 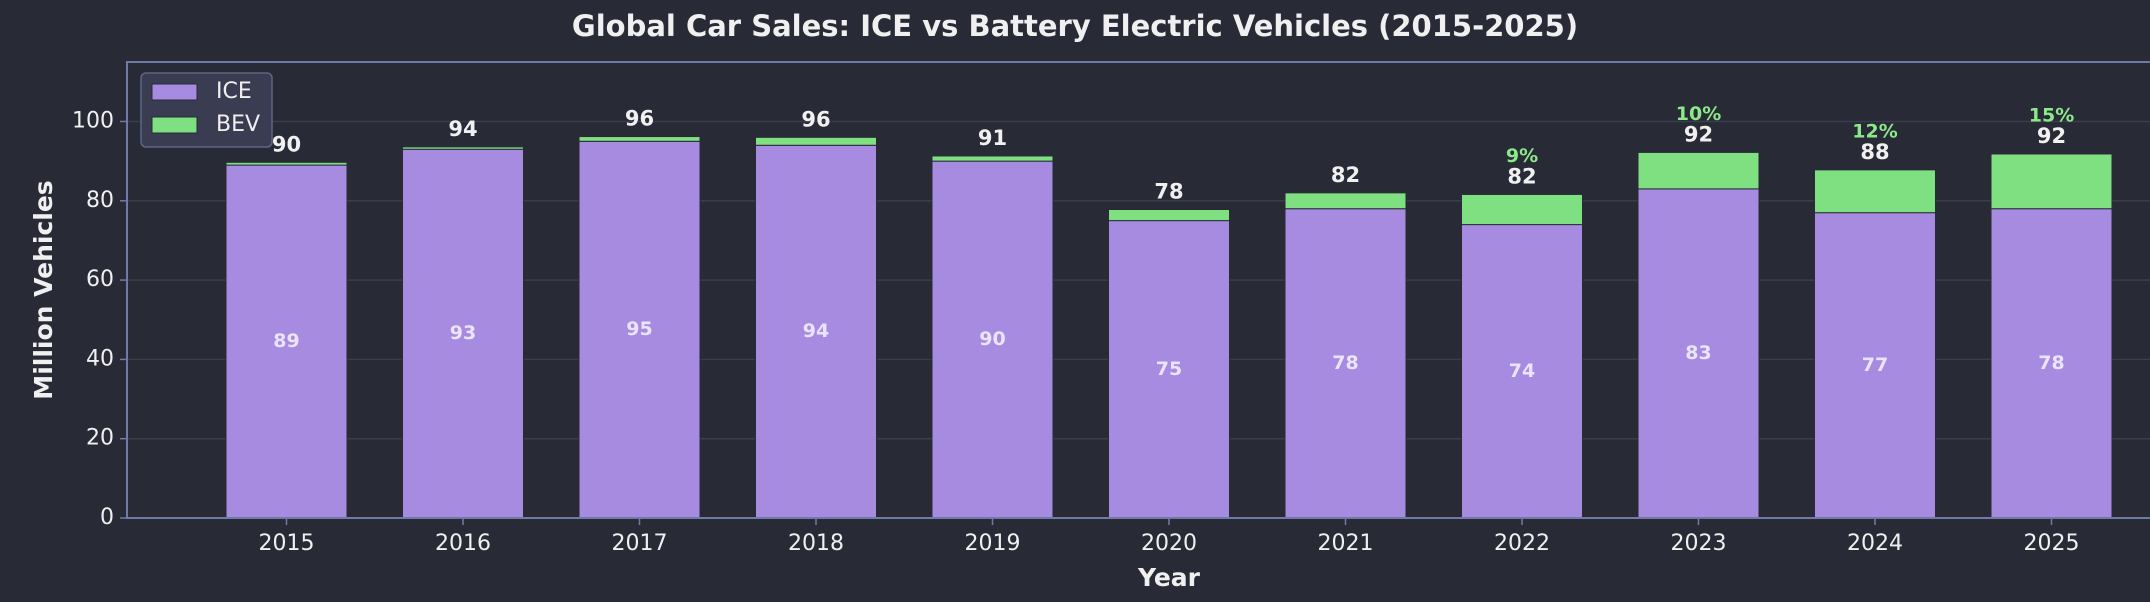 I want to click on y-tick-label: 0, so click(x=107, y=517).